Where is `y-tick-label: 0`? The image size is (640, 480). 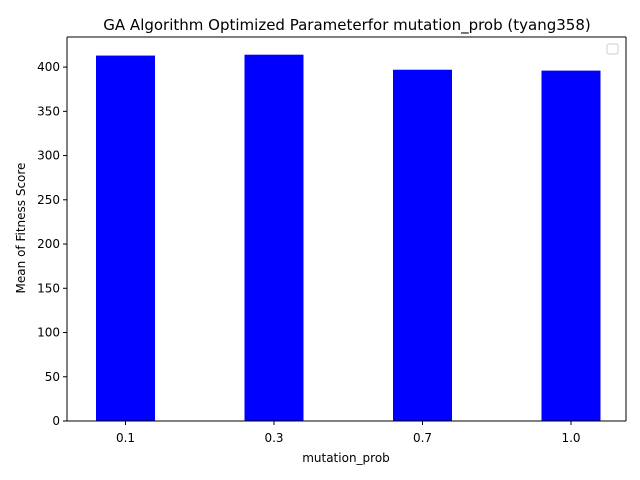 y-tick-label: 0 is located at coordinates (56, 421).